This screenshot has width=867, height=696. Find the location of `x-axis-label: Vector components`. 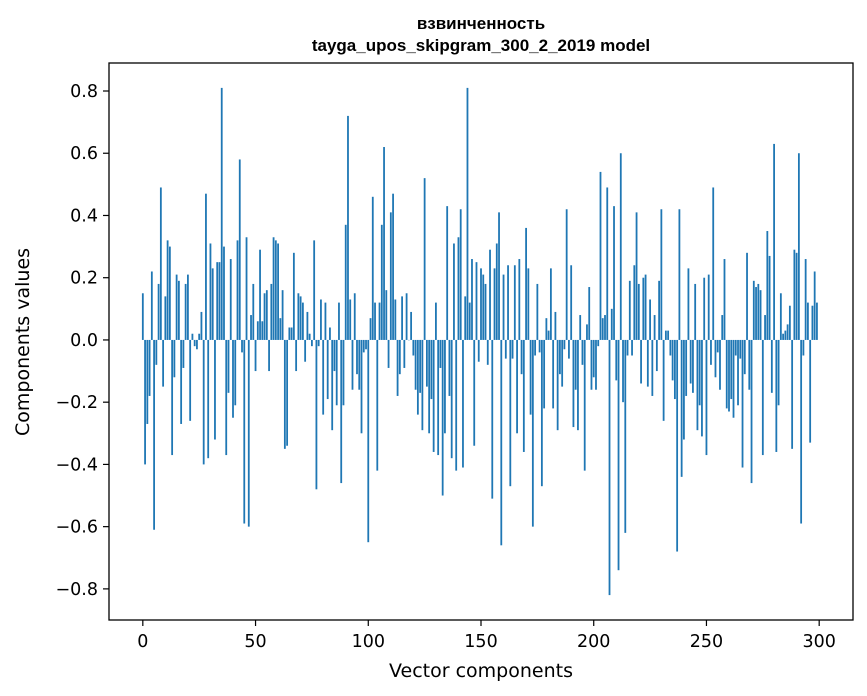

x-axis-label: Vector components is located at coordinates (481, 671).